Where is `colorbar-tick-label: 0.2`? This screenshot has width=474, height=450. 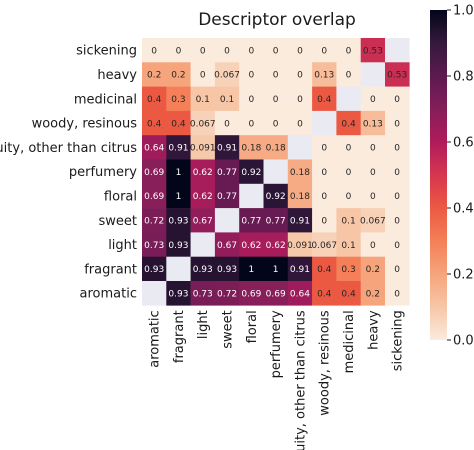
colorbar-tick-label: 0.2 is located at coordinates (463, 275).